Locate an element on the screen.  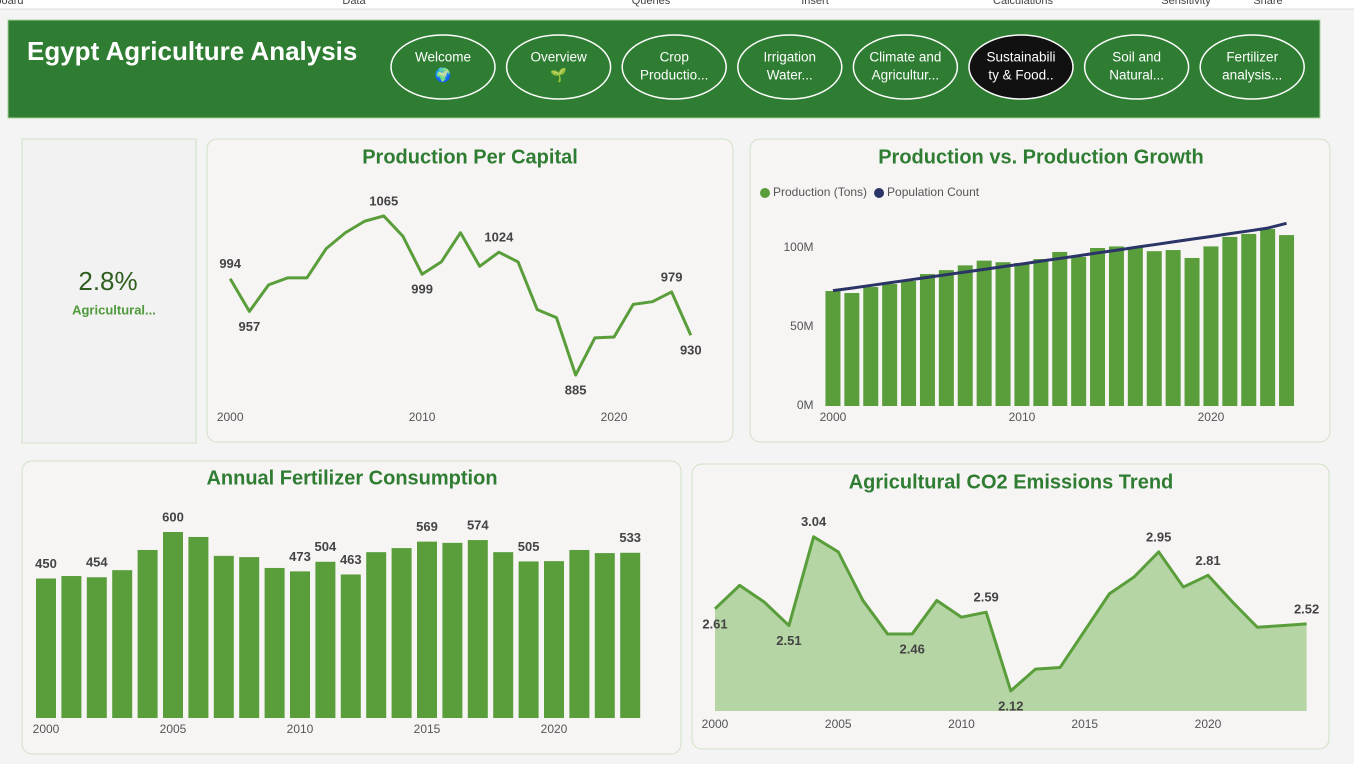
data-label: 979 is located at coordinates (672, 276).